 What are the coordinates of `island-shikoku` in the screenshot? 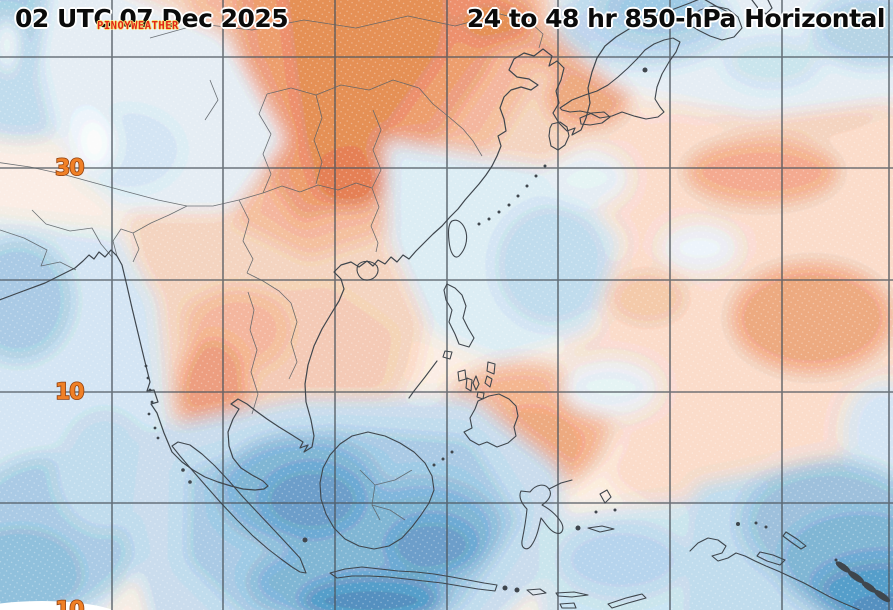 It's located at (595, 118).